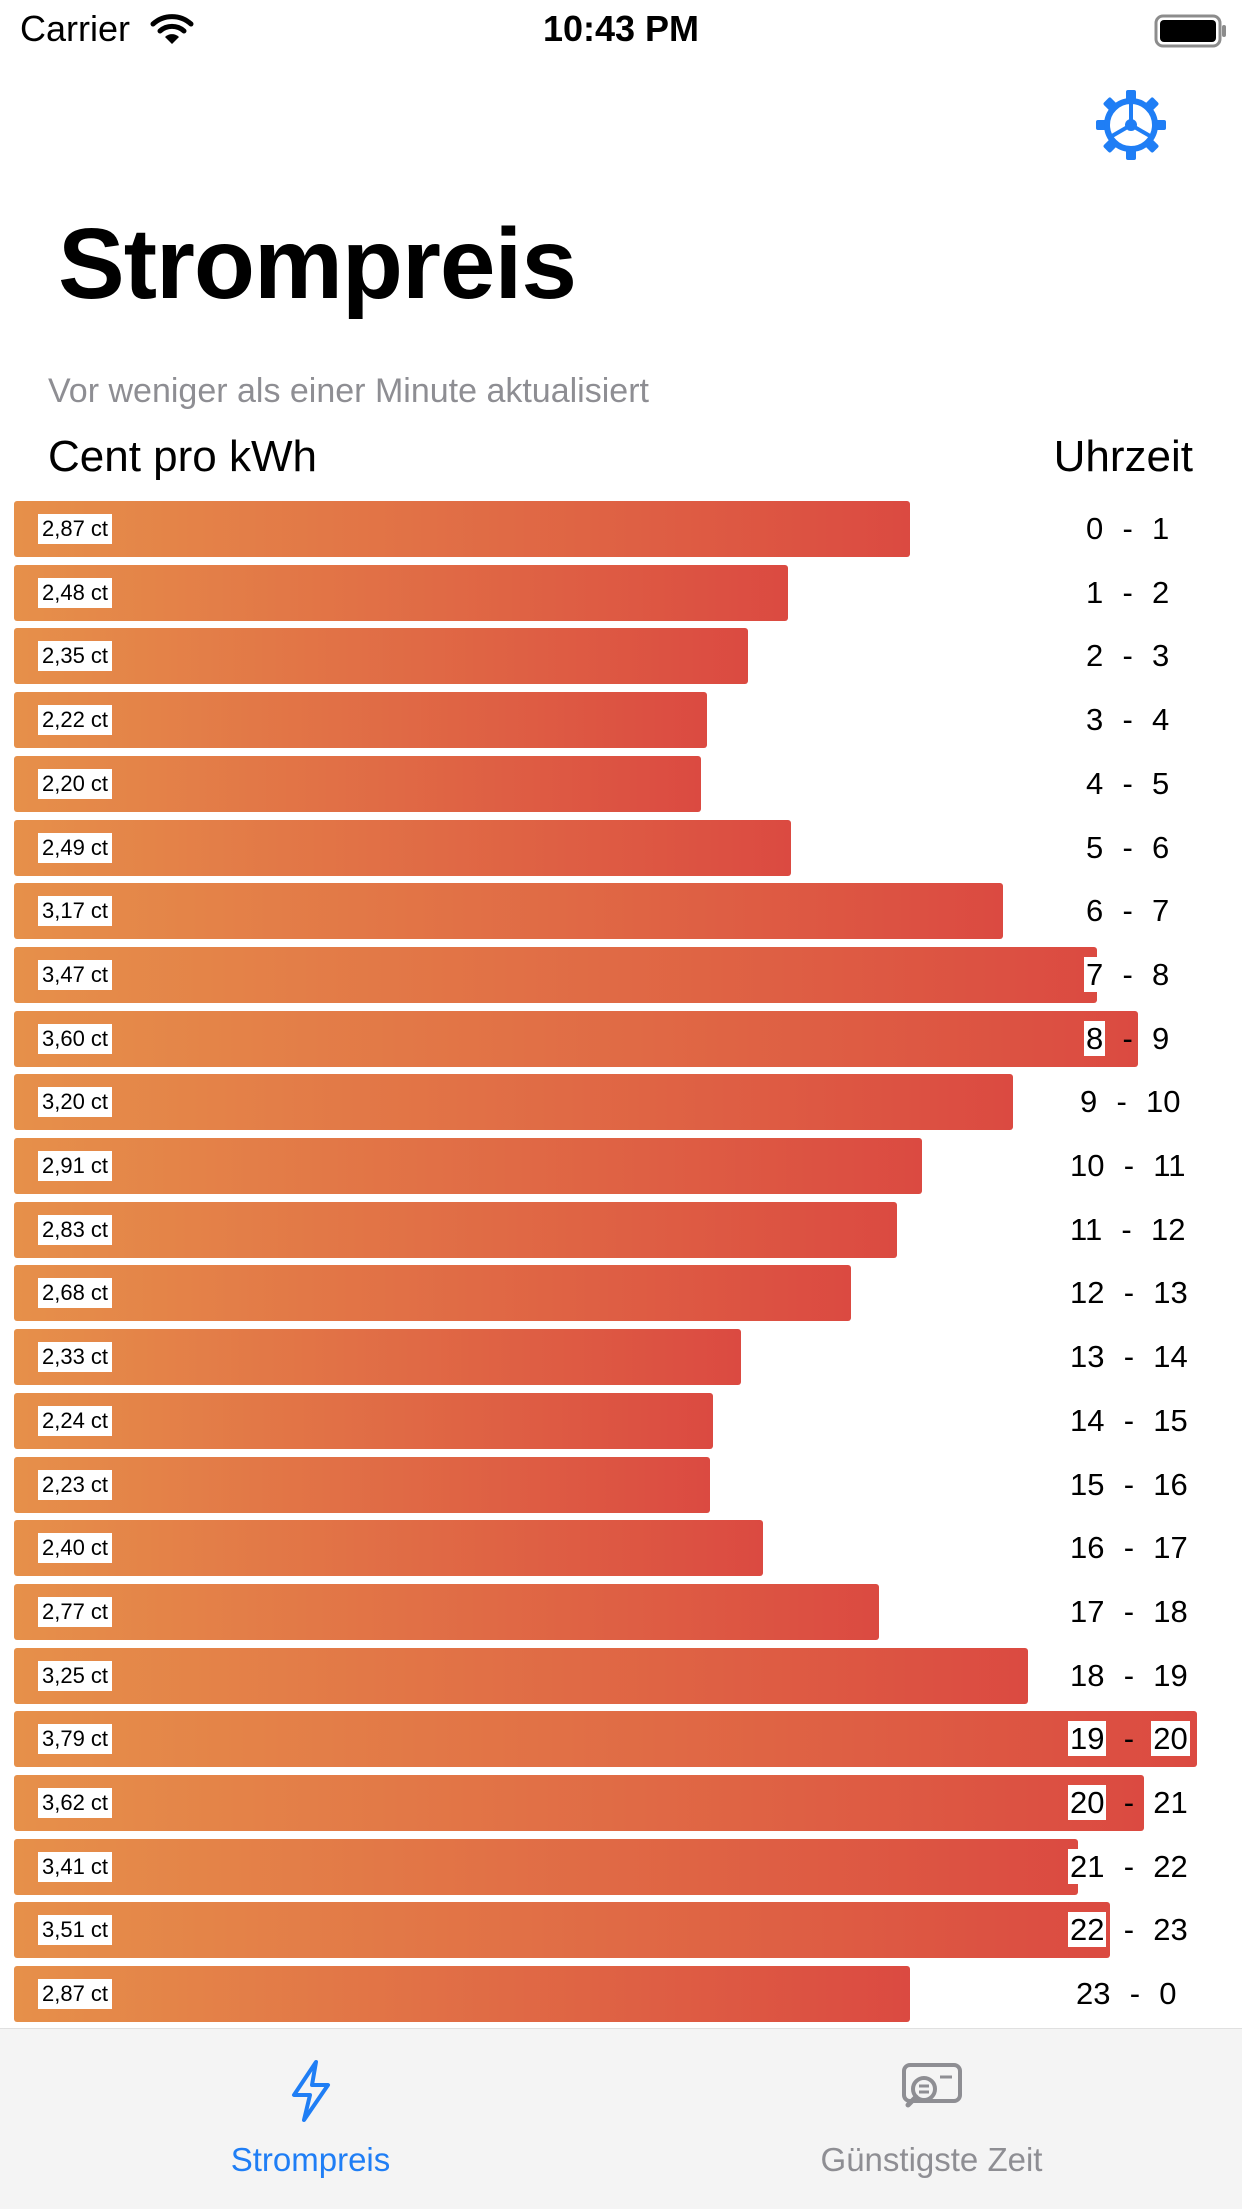 This screenshot has height=2209, width=1242. I want to click on price-value-label: 2,20 ct, so click(75, 783).